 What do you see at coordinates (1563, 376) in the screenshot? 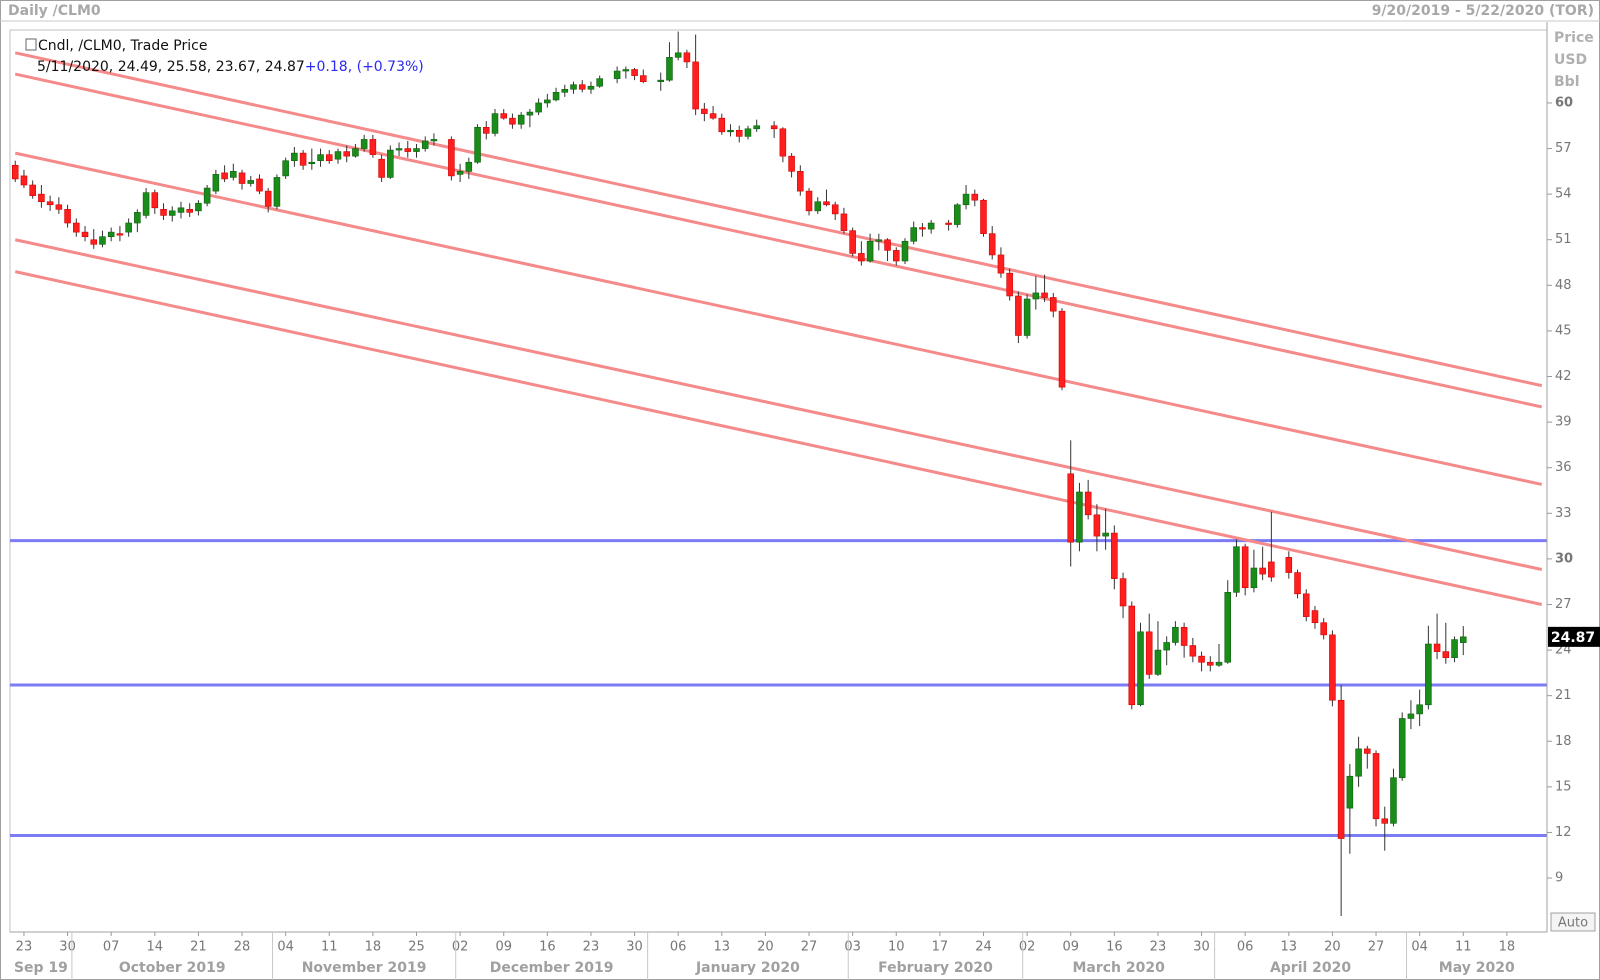
I see `y-tick-label: 42` at bounding box center [1563, 376].